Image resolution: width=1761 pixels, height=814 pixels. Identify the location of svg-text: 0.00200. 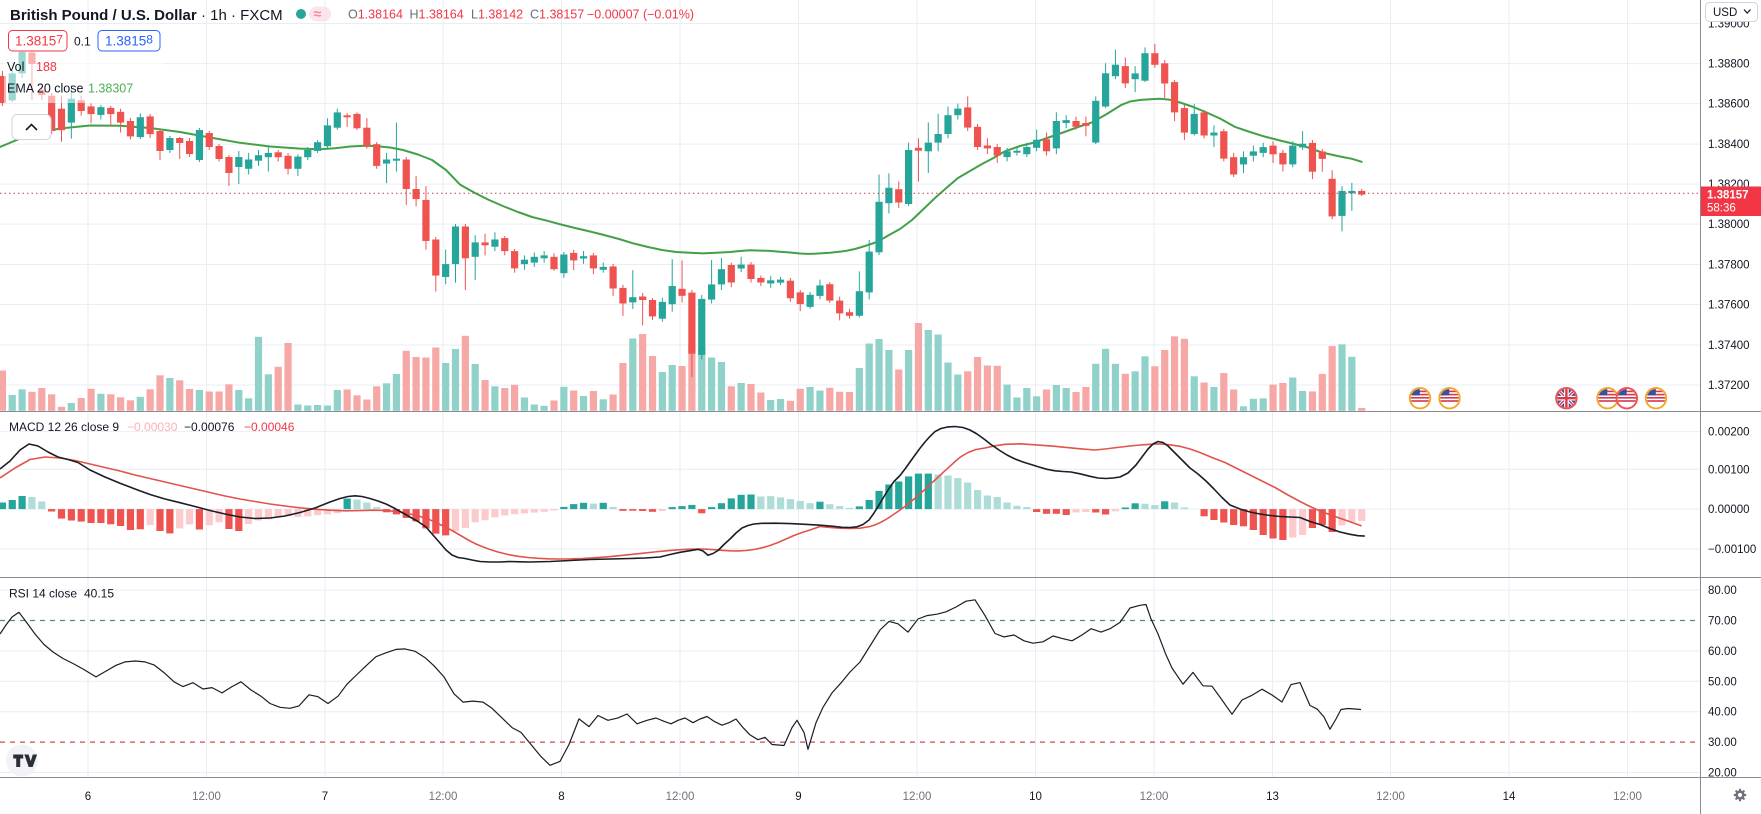
(1729, 433).